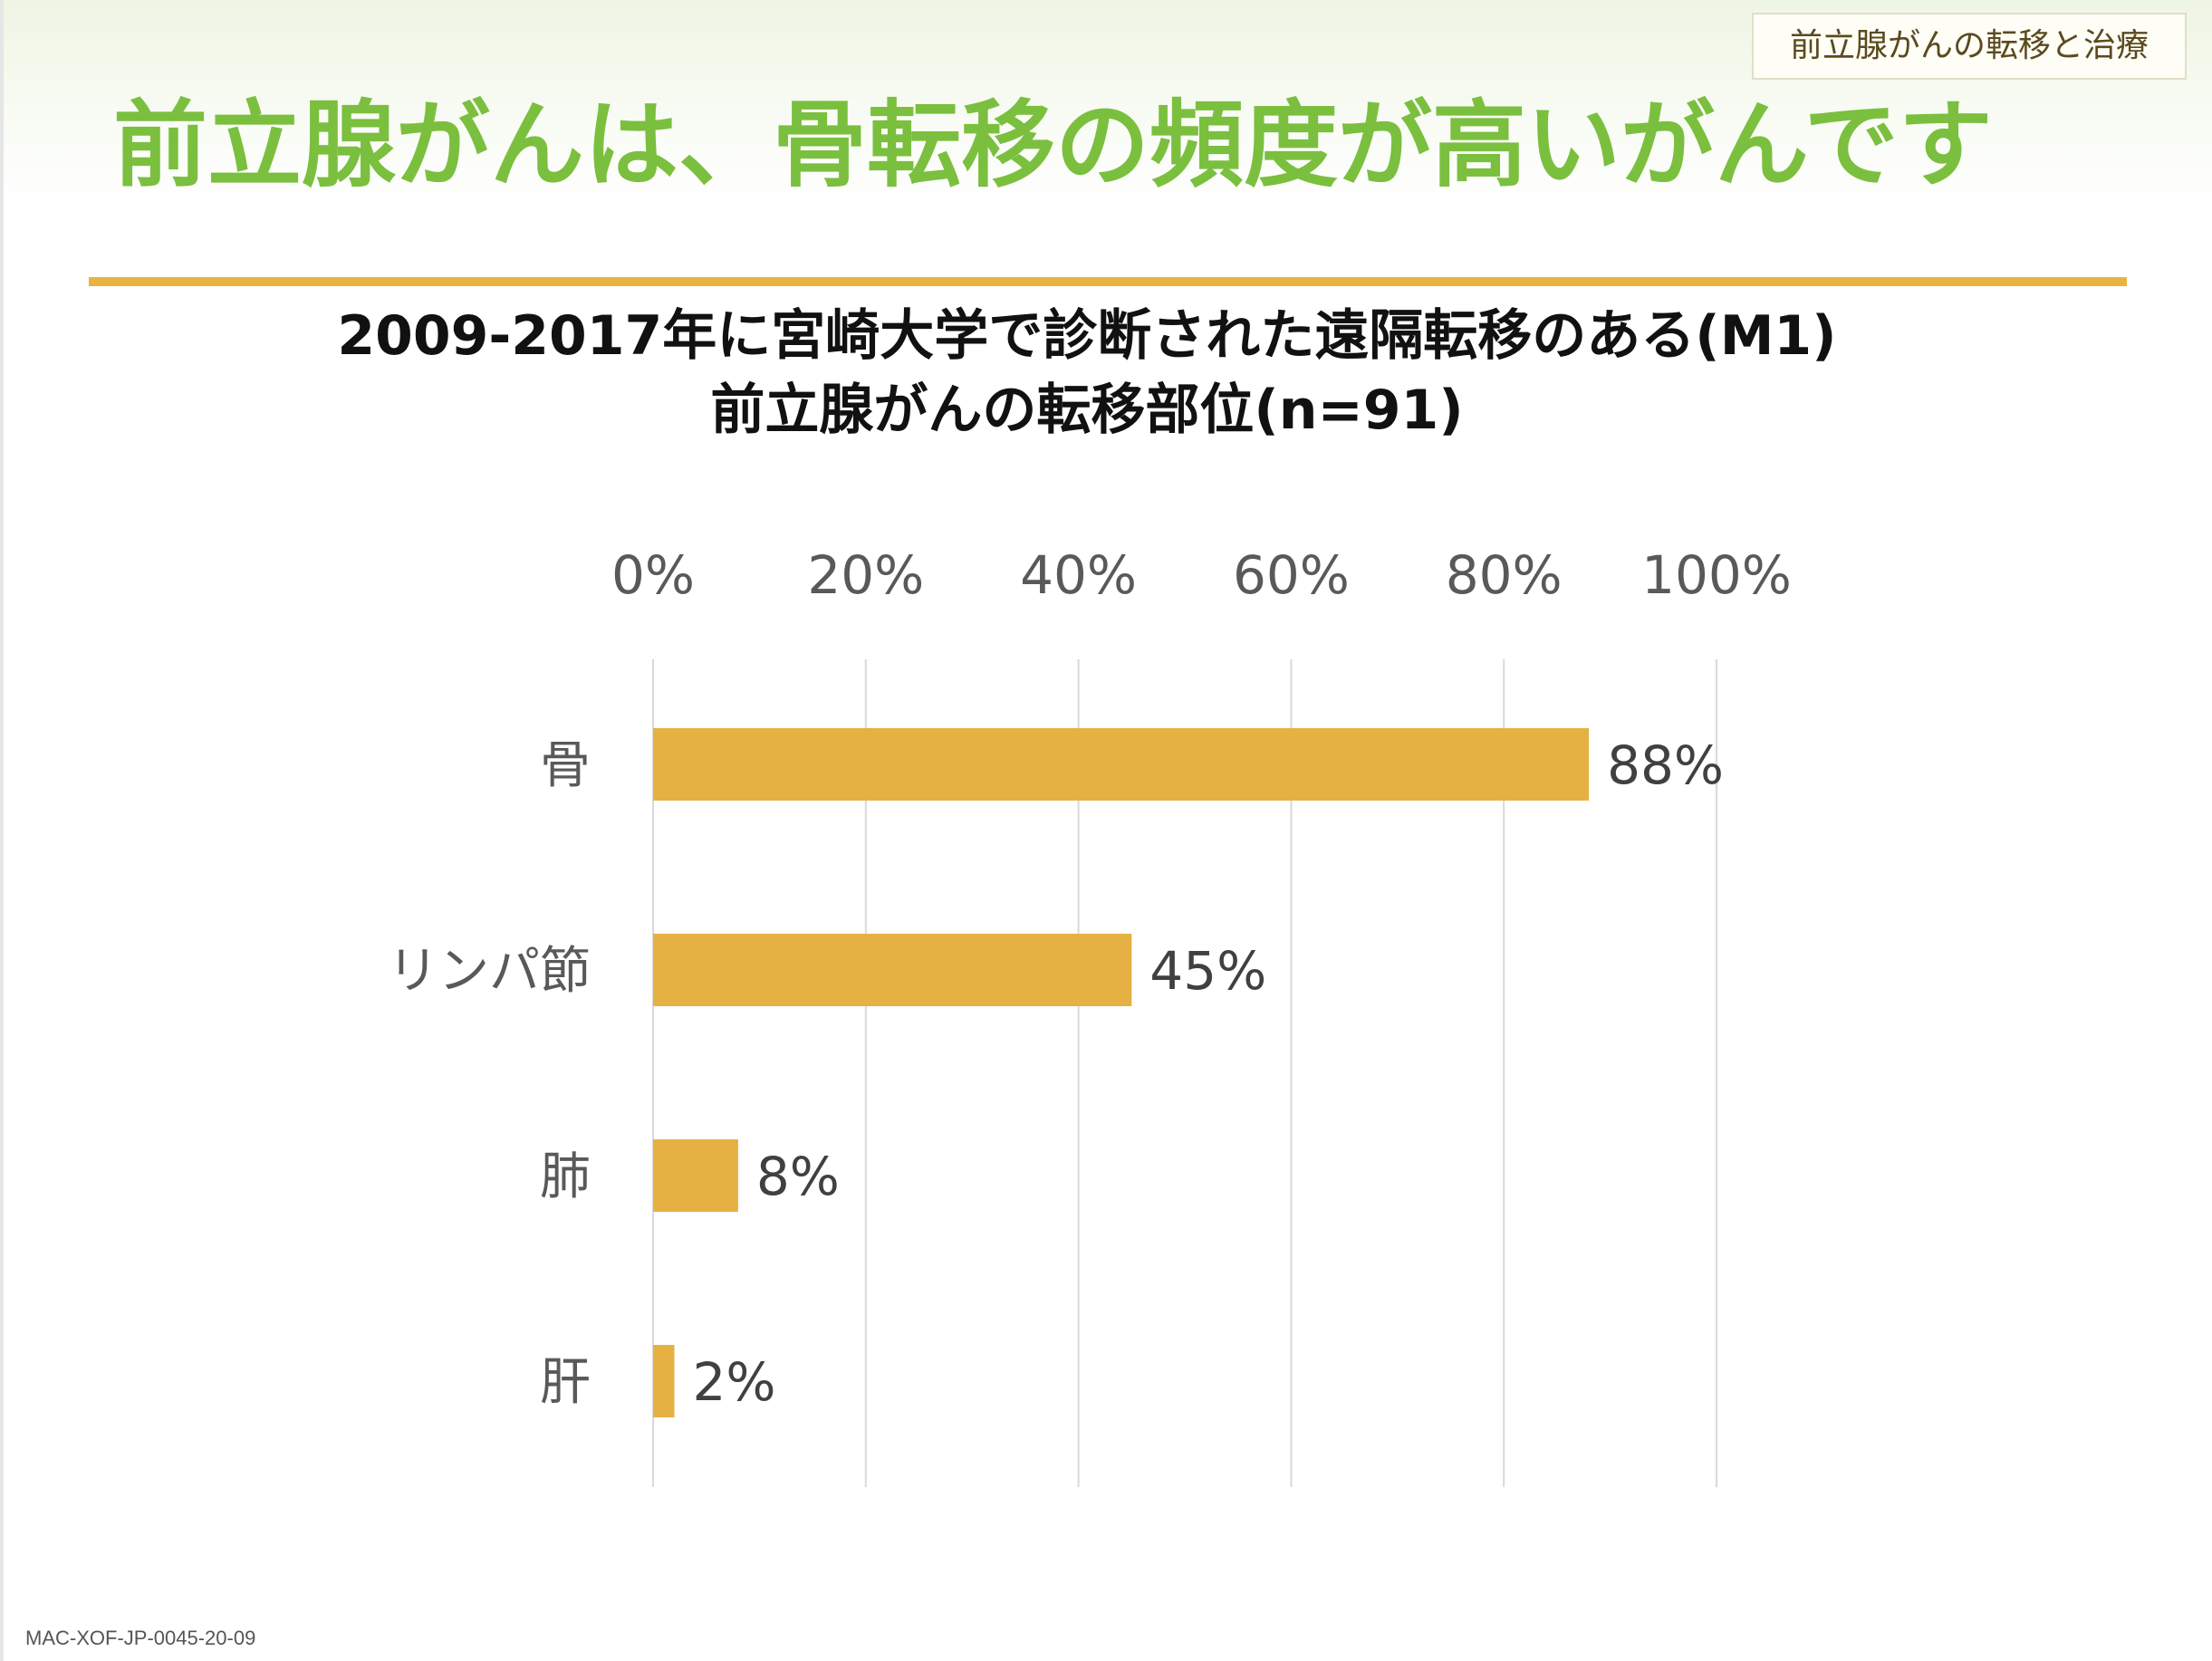  What do you see at coordinates (1108, 281) in the screenshot?
I see `title-divider` at bounding box center [1108, 281].